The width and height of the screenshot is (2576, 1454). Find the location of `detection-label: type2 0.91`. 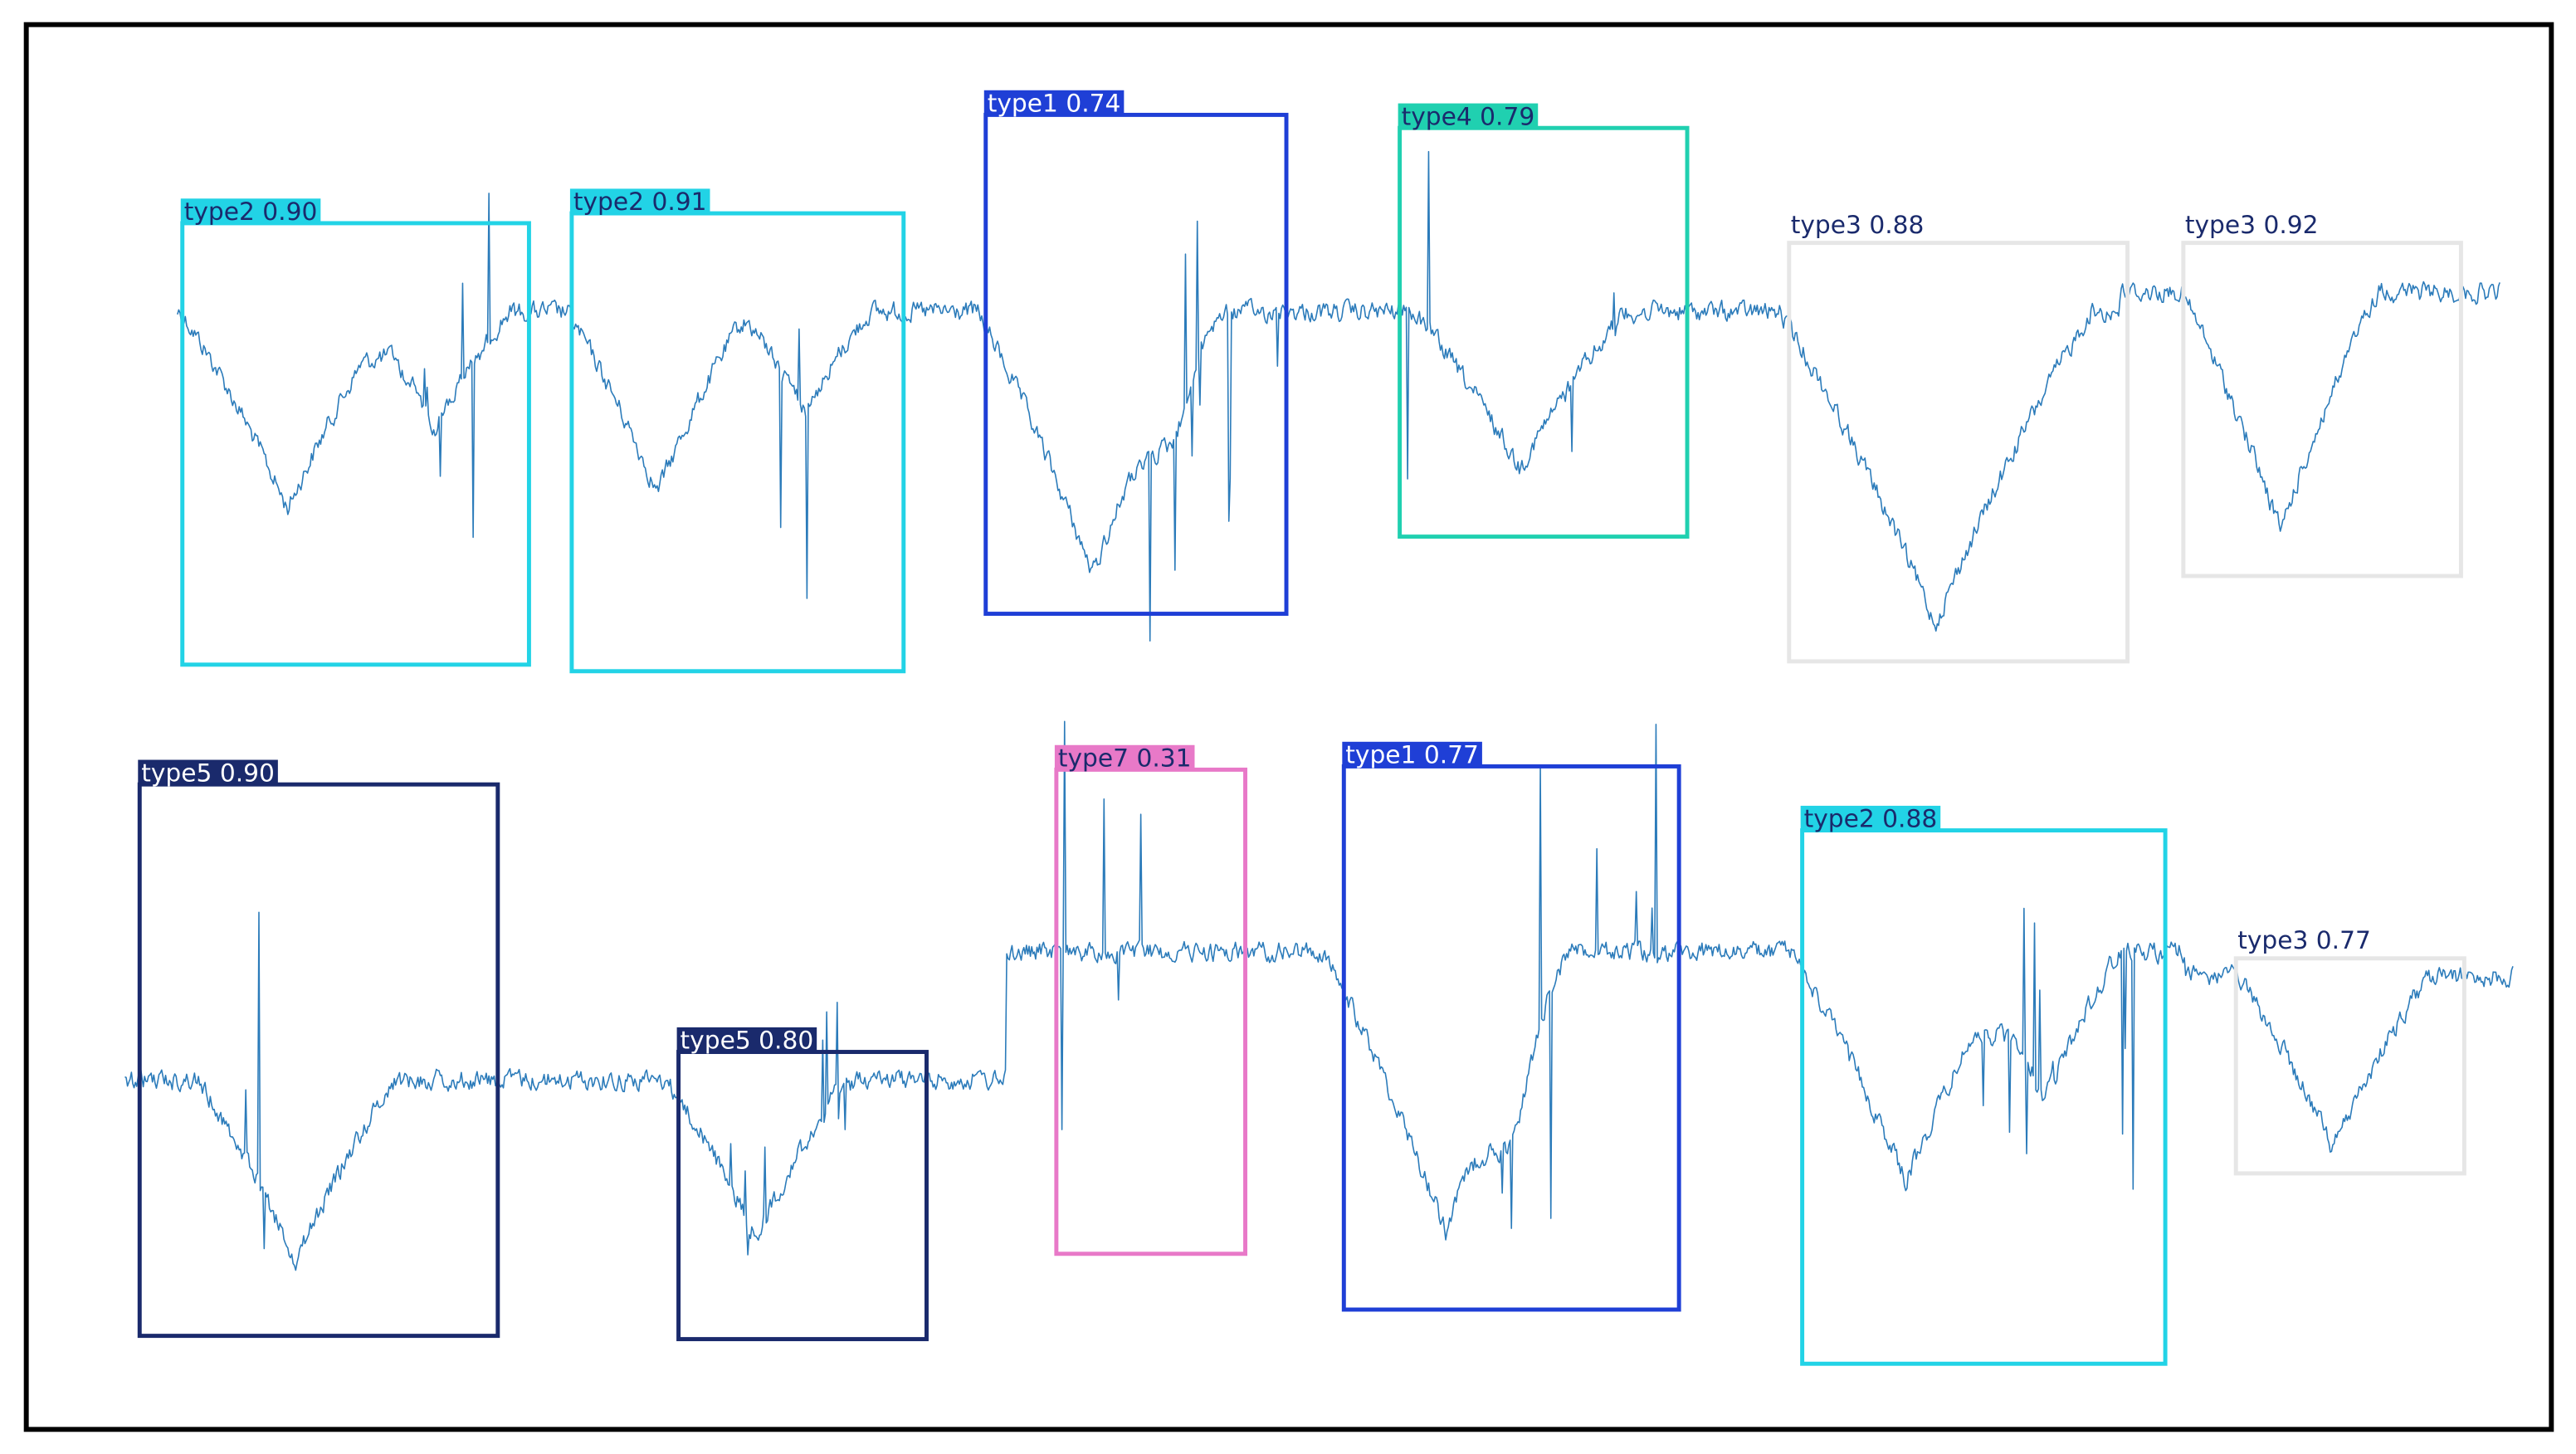

detection-label: type2 0.91 is located at coordinates (640, 201).